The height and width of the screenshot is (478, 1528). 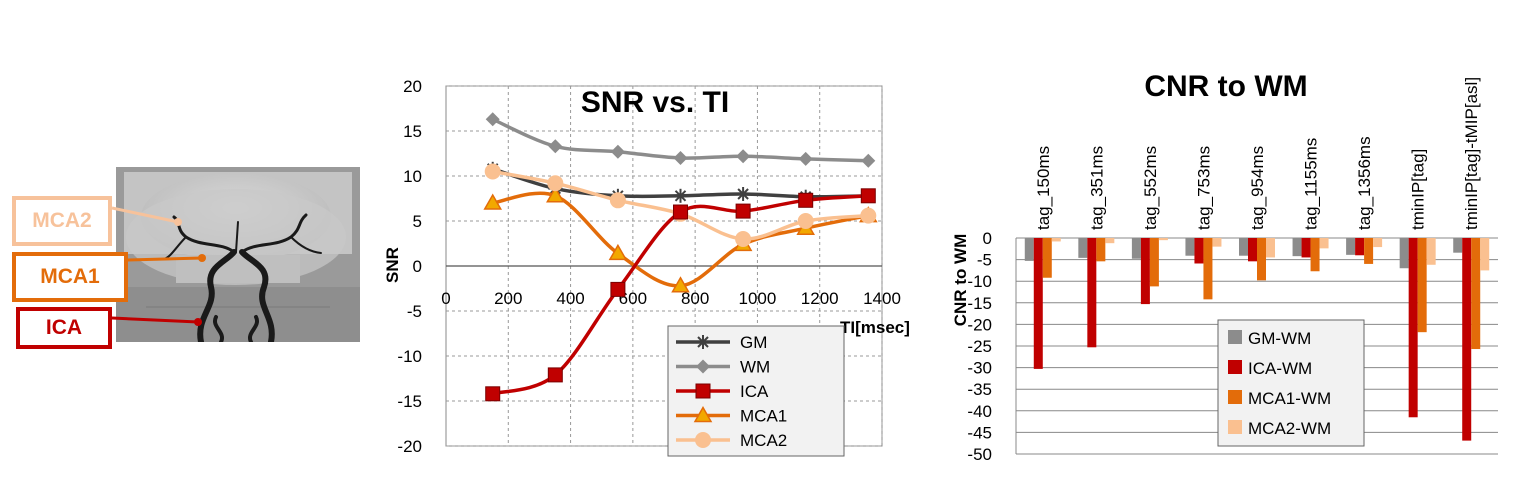 What do you see at coordinates (703, 414) in the screenshot?
I see `legend-marker-mca1` at bounding box center [703, 414].